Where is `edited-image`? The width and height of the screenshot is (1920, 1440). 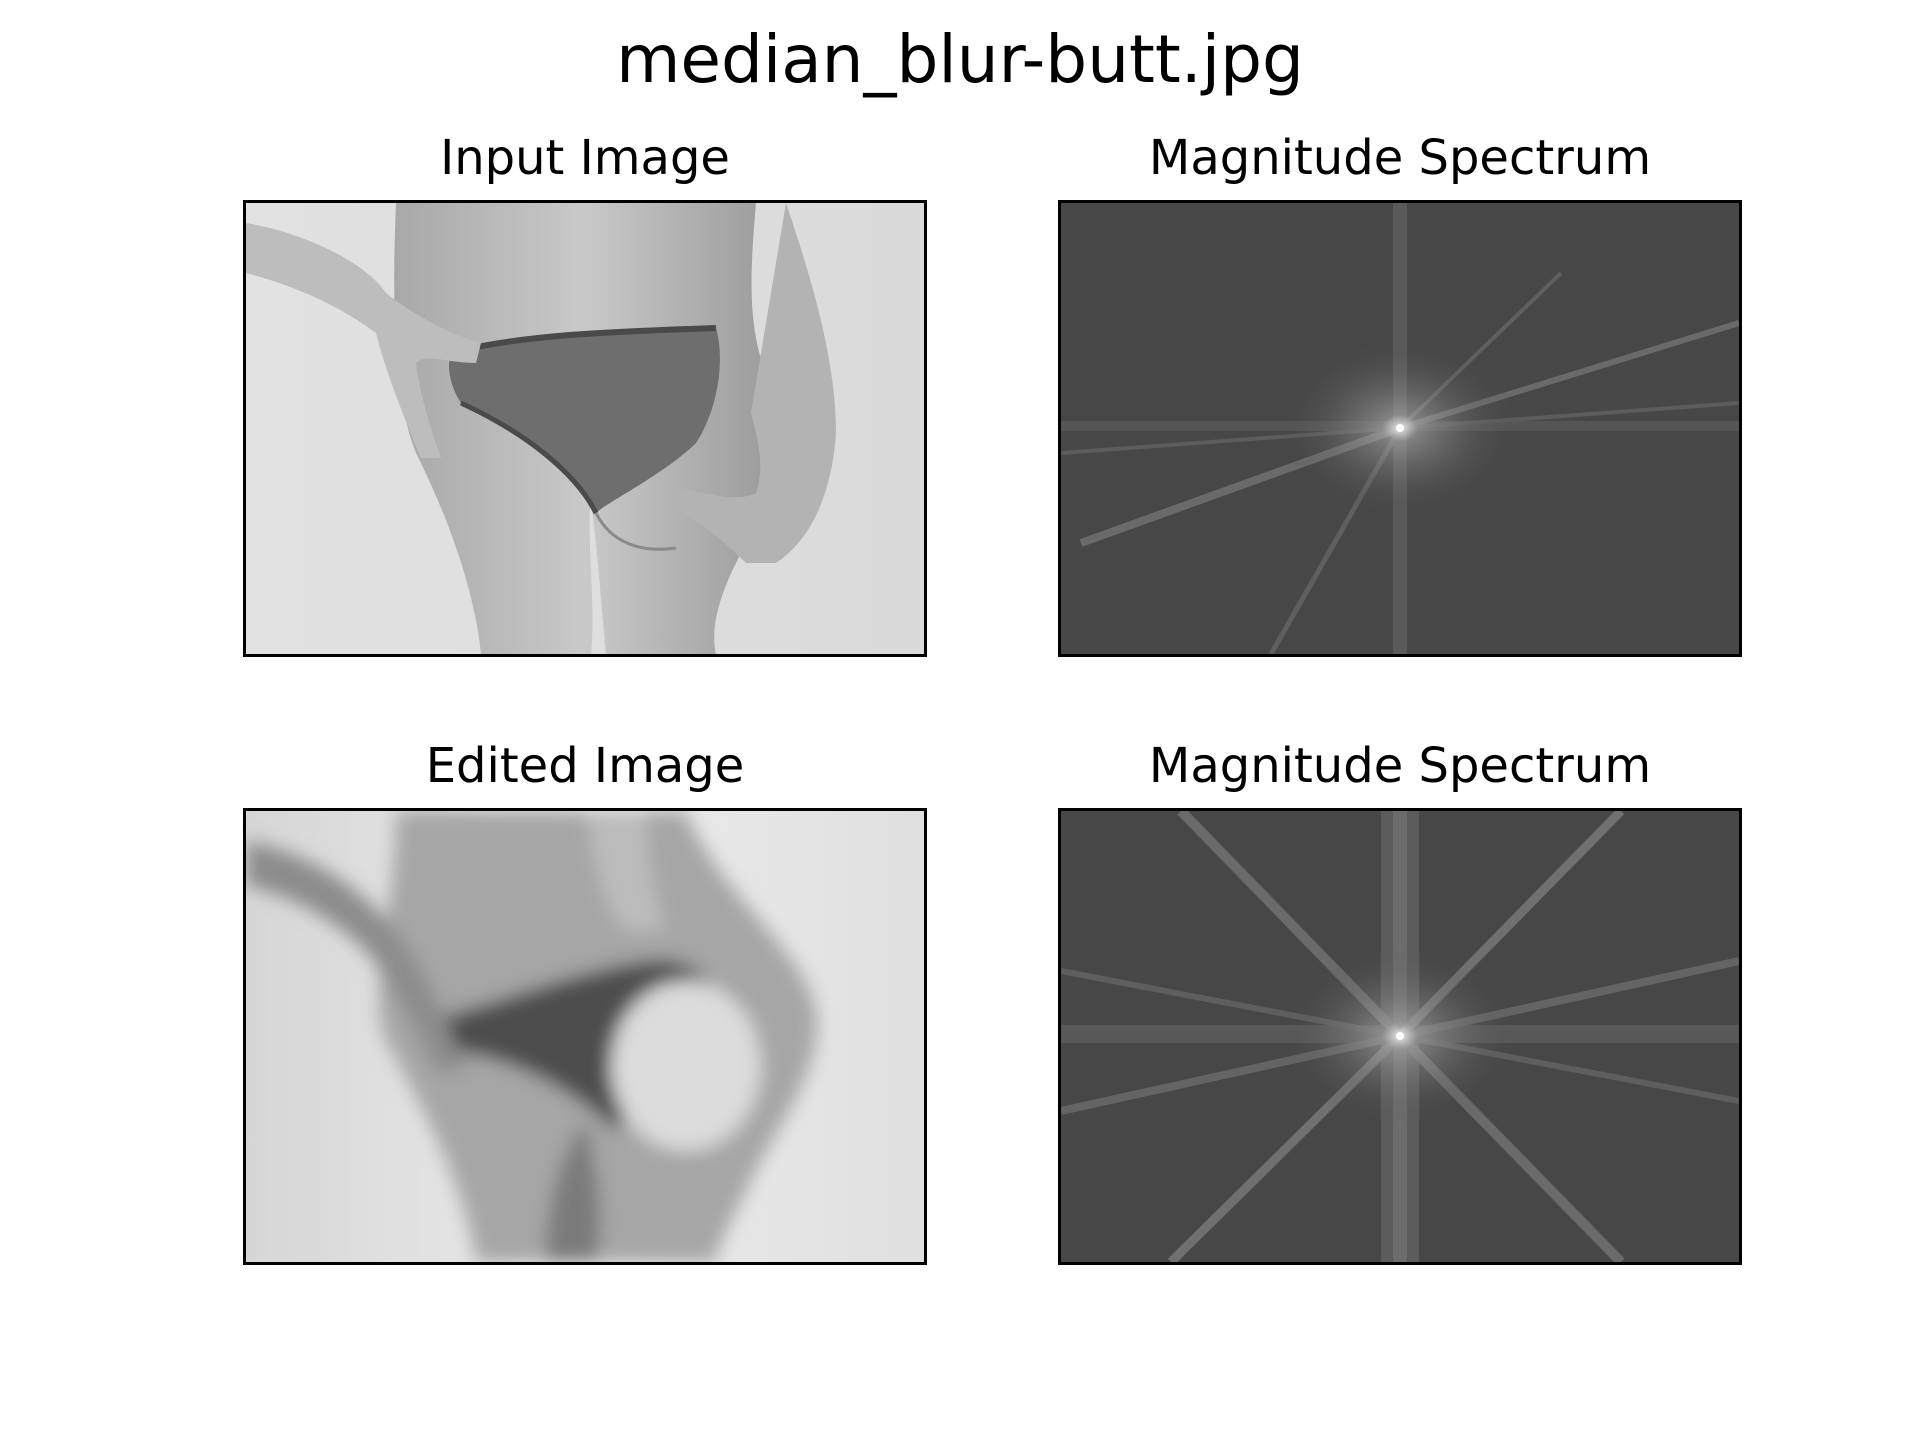 edited-image is located at coordinates (585, 1036).